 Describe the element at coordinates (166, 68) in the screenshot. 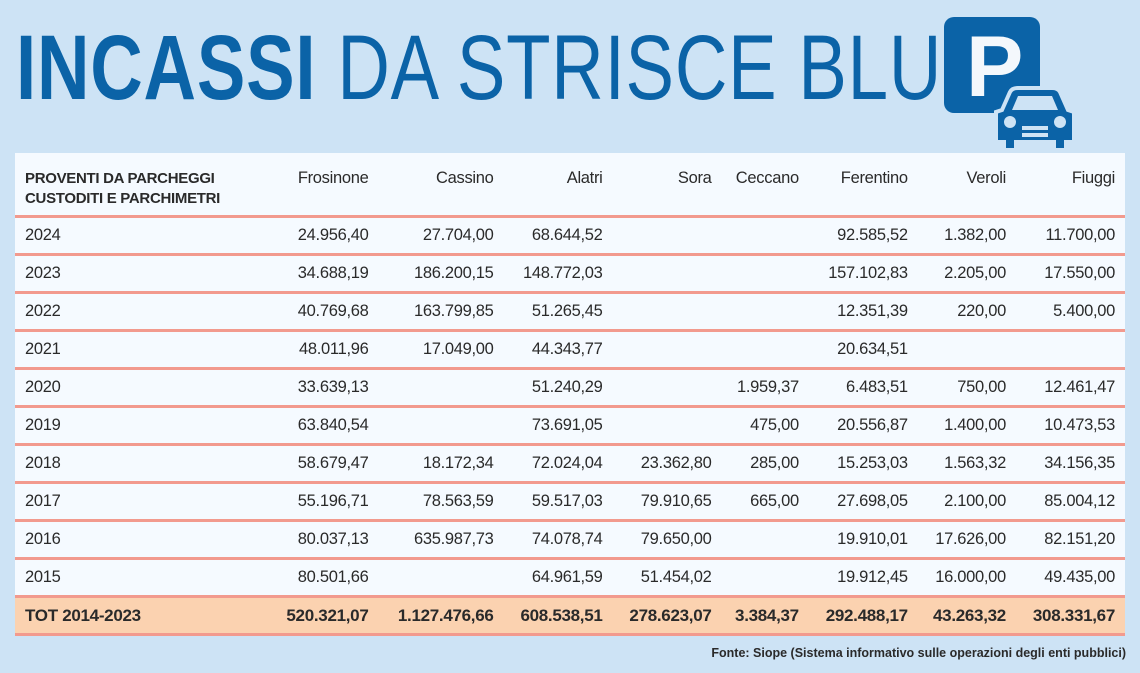

I see `title-bold: INCASSI` at that location.